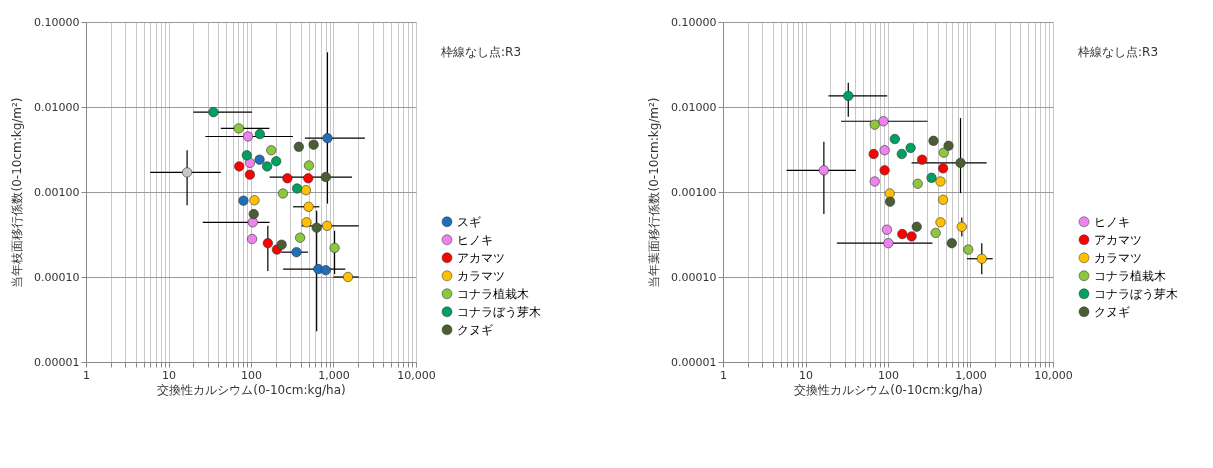  What do you see at coordinates (469, 221) in the screenshot?
I see `legend-label: スギ` at bounding box center [469, 221].